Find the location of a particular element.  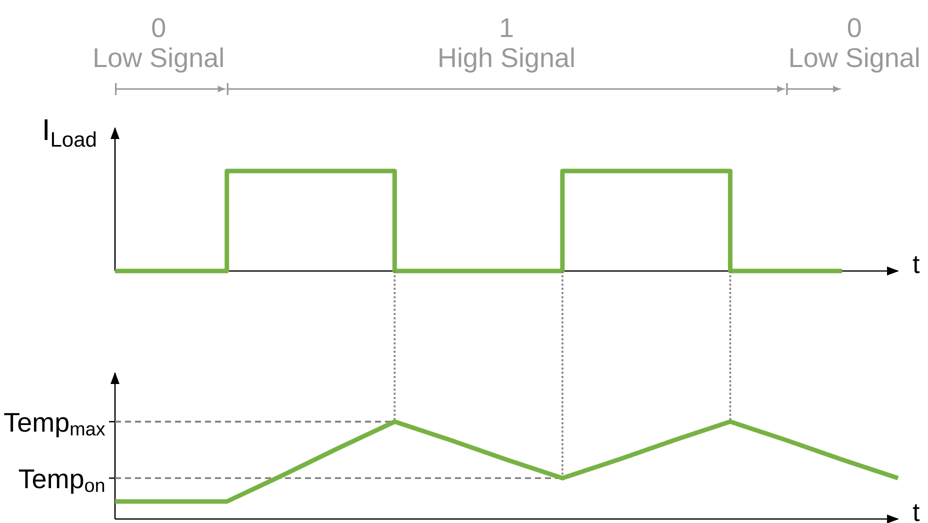

text: High Signal is located at coordinates (507, 60).